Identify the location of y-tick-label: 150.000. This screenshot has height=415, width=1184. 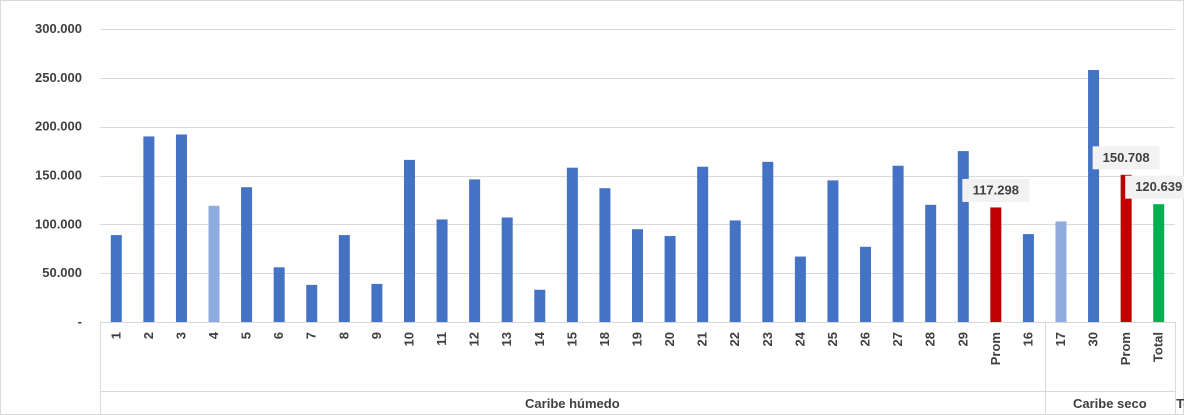
(58, 175).